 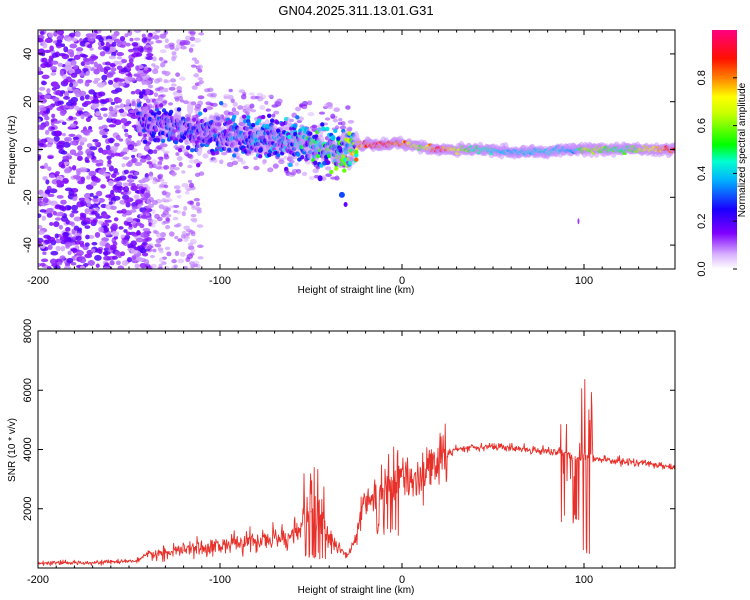 What do you see at coordinates (38, 580) in the screenshot?
I see `snr-x-tick-label: -200` at bounding box center [38, 580].